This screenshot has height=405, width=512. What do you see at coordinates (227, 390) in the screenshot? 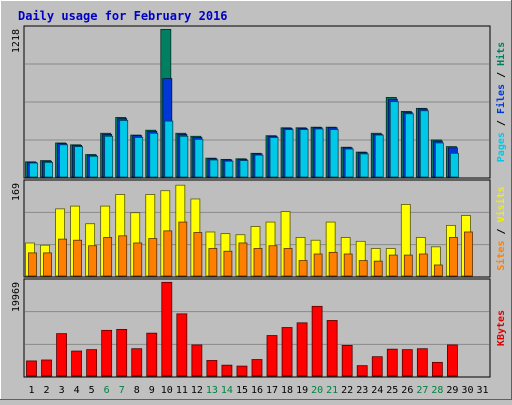
I see `day-label: 14` at bounding box center [227, 390].